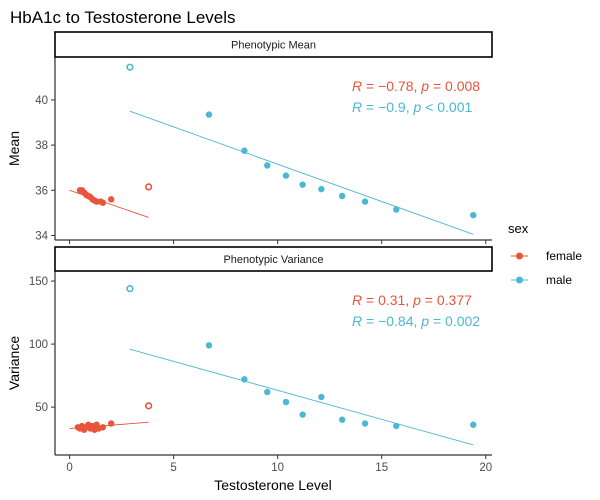  I want to click on legend: sex female male, so click(545, 254).